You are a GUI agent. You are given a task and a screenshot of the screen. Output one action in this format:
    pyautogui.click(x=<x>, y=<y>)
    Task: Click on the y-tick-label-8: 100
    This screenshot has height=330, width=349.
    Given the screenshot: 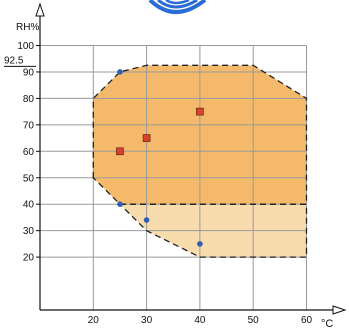 What is the action you would take?
    pyautogui.click(x=25, y=46)
    